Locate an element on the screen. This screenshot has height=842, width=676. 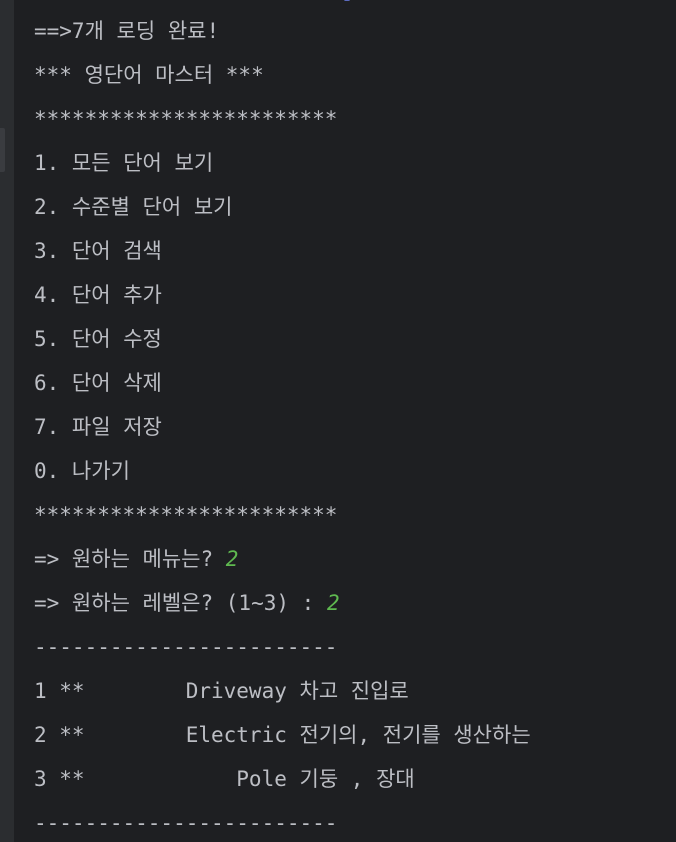
menu-user-input: 2 is located at coordinates (232, 559).